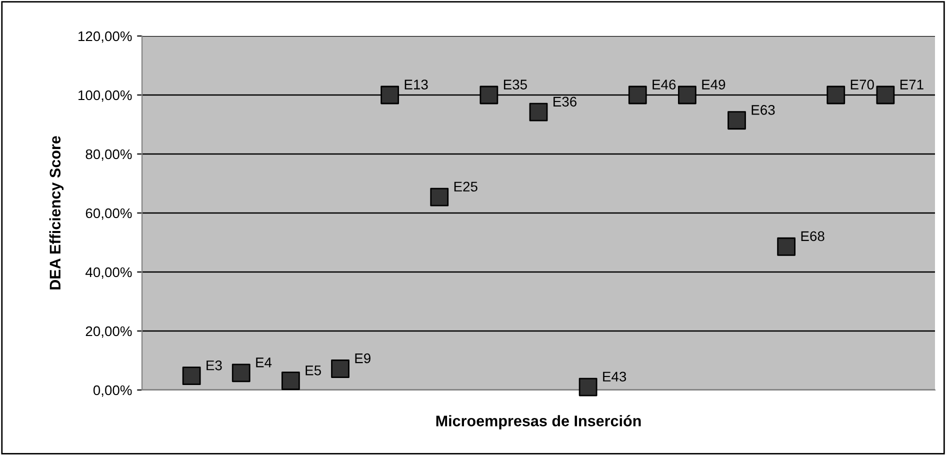  I want to click on annotation: E68, so click(812, 236).